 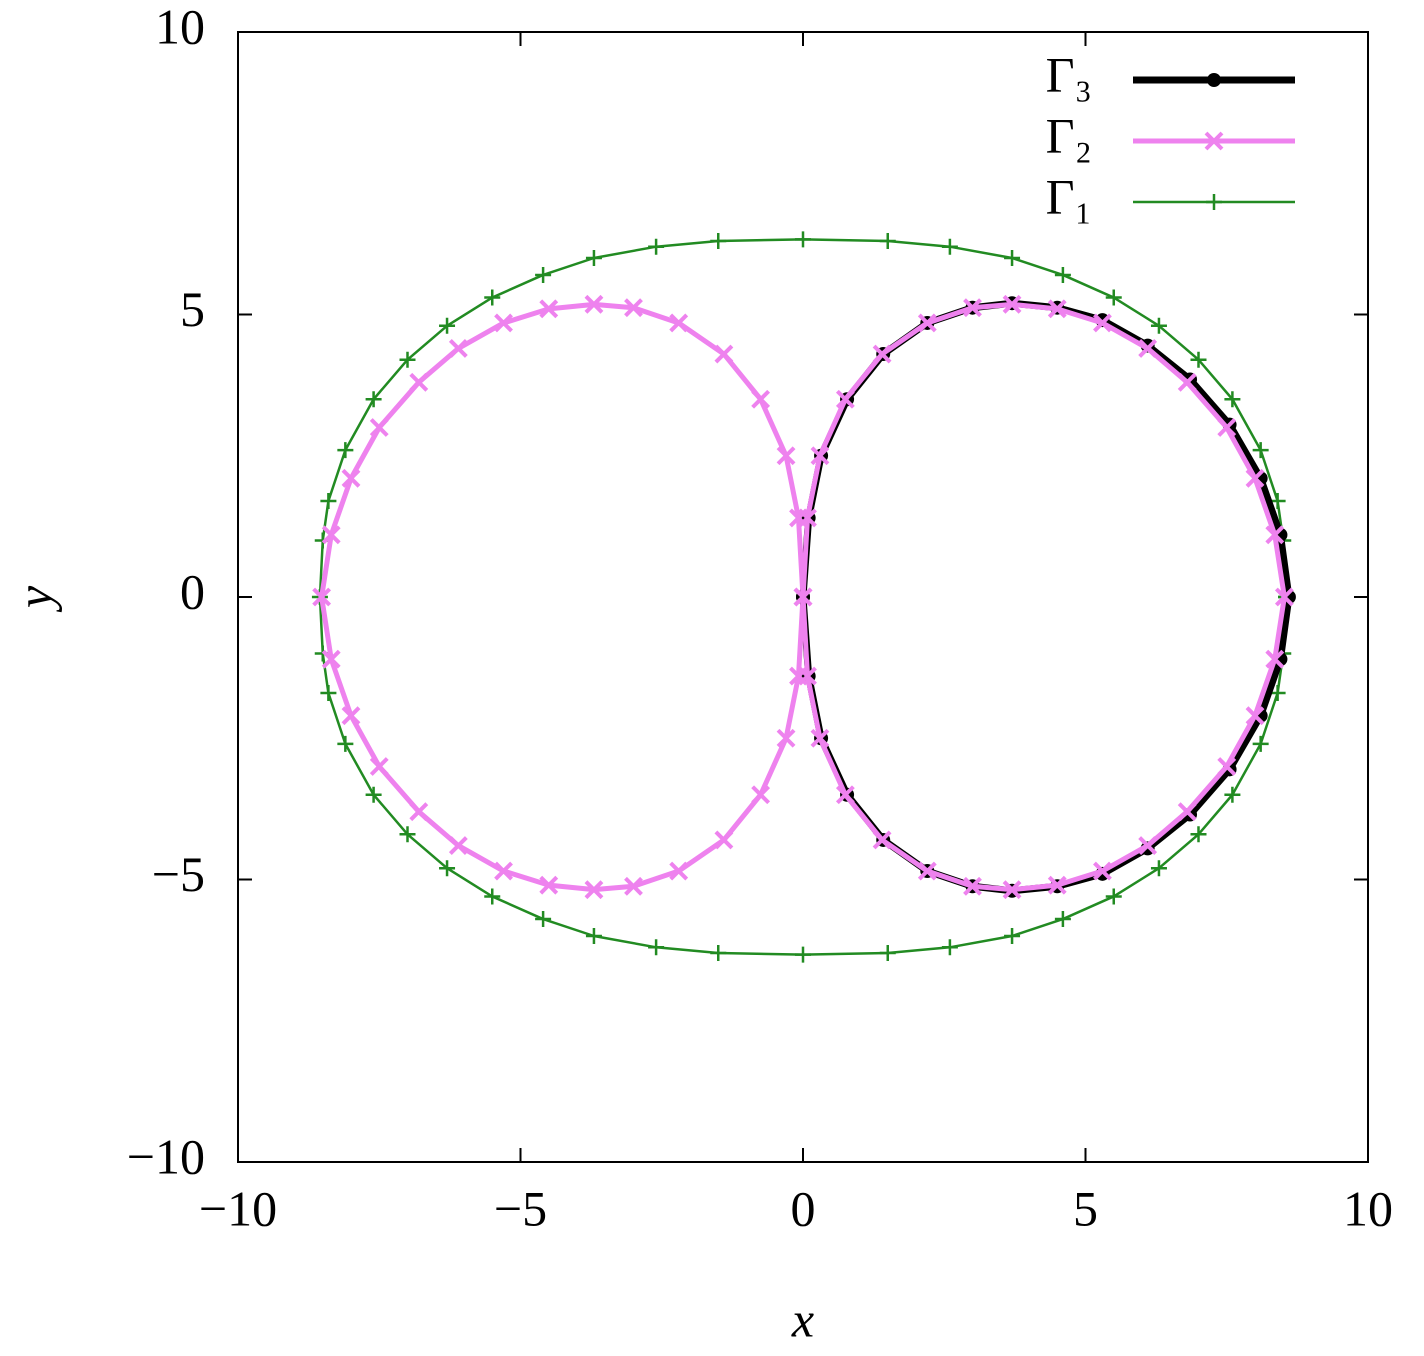 I want to click on legend-label: Γ₃, so click(x=1069, y=74).